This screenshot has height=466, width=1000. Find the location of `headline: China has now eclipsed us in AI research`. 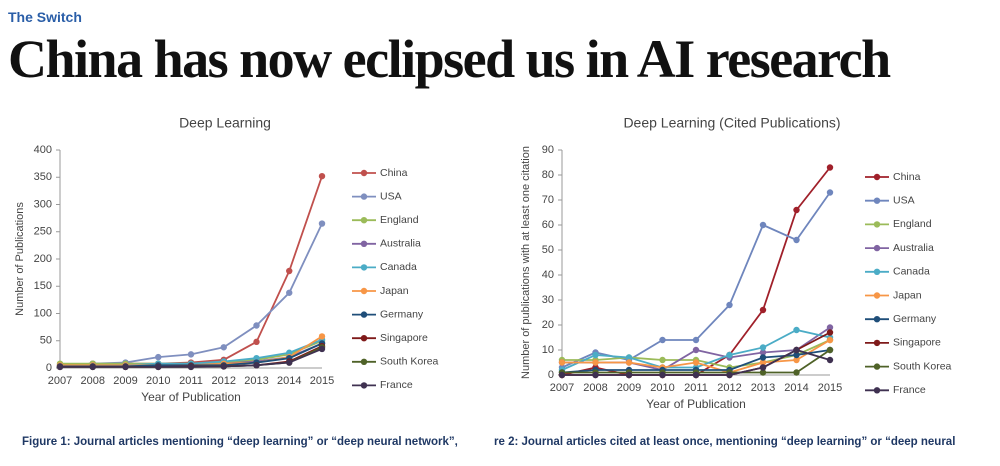

headline: China has now eclipsed us in AI research is located at coordinates (449, 59).